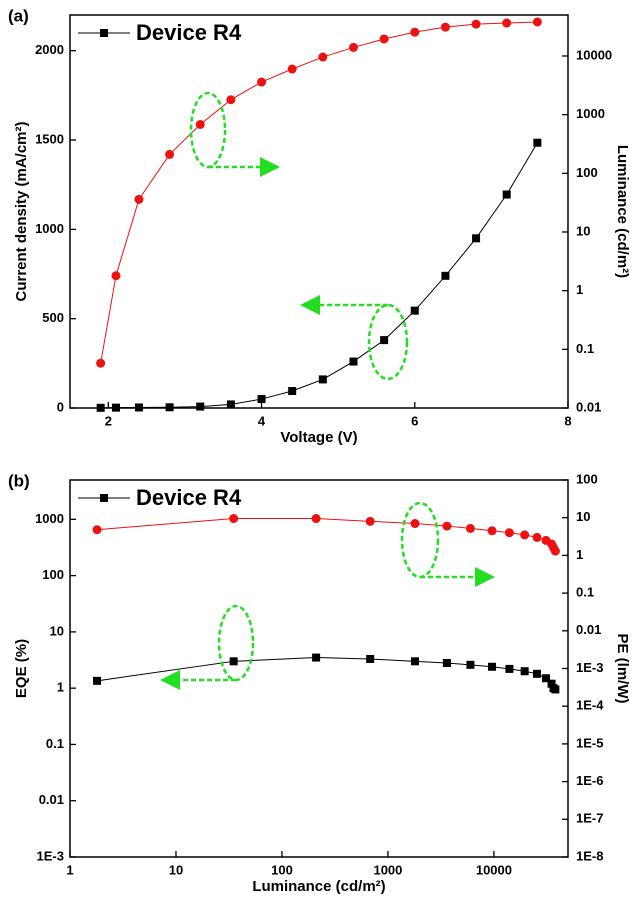 The image size is (634, 898). Describe the element at coordinates (414, 420) in the screenshot. I see `x-tick-label: 6` at that location.